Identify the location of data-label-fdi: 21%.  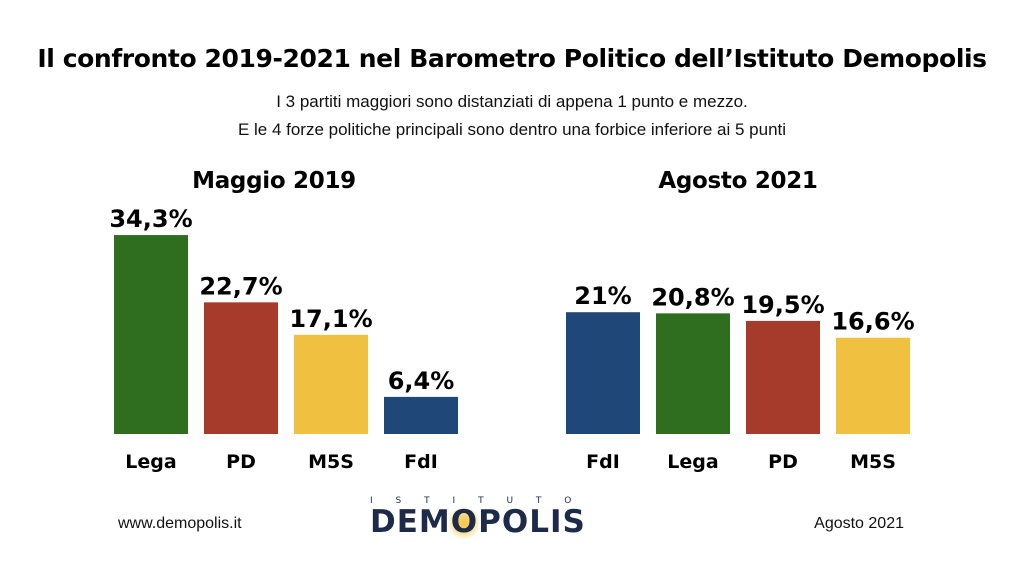
(602, 296).